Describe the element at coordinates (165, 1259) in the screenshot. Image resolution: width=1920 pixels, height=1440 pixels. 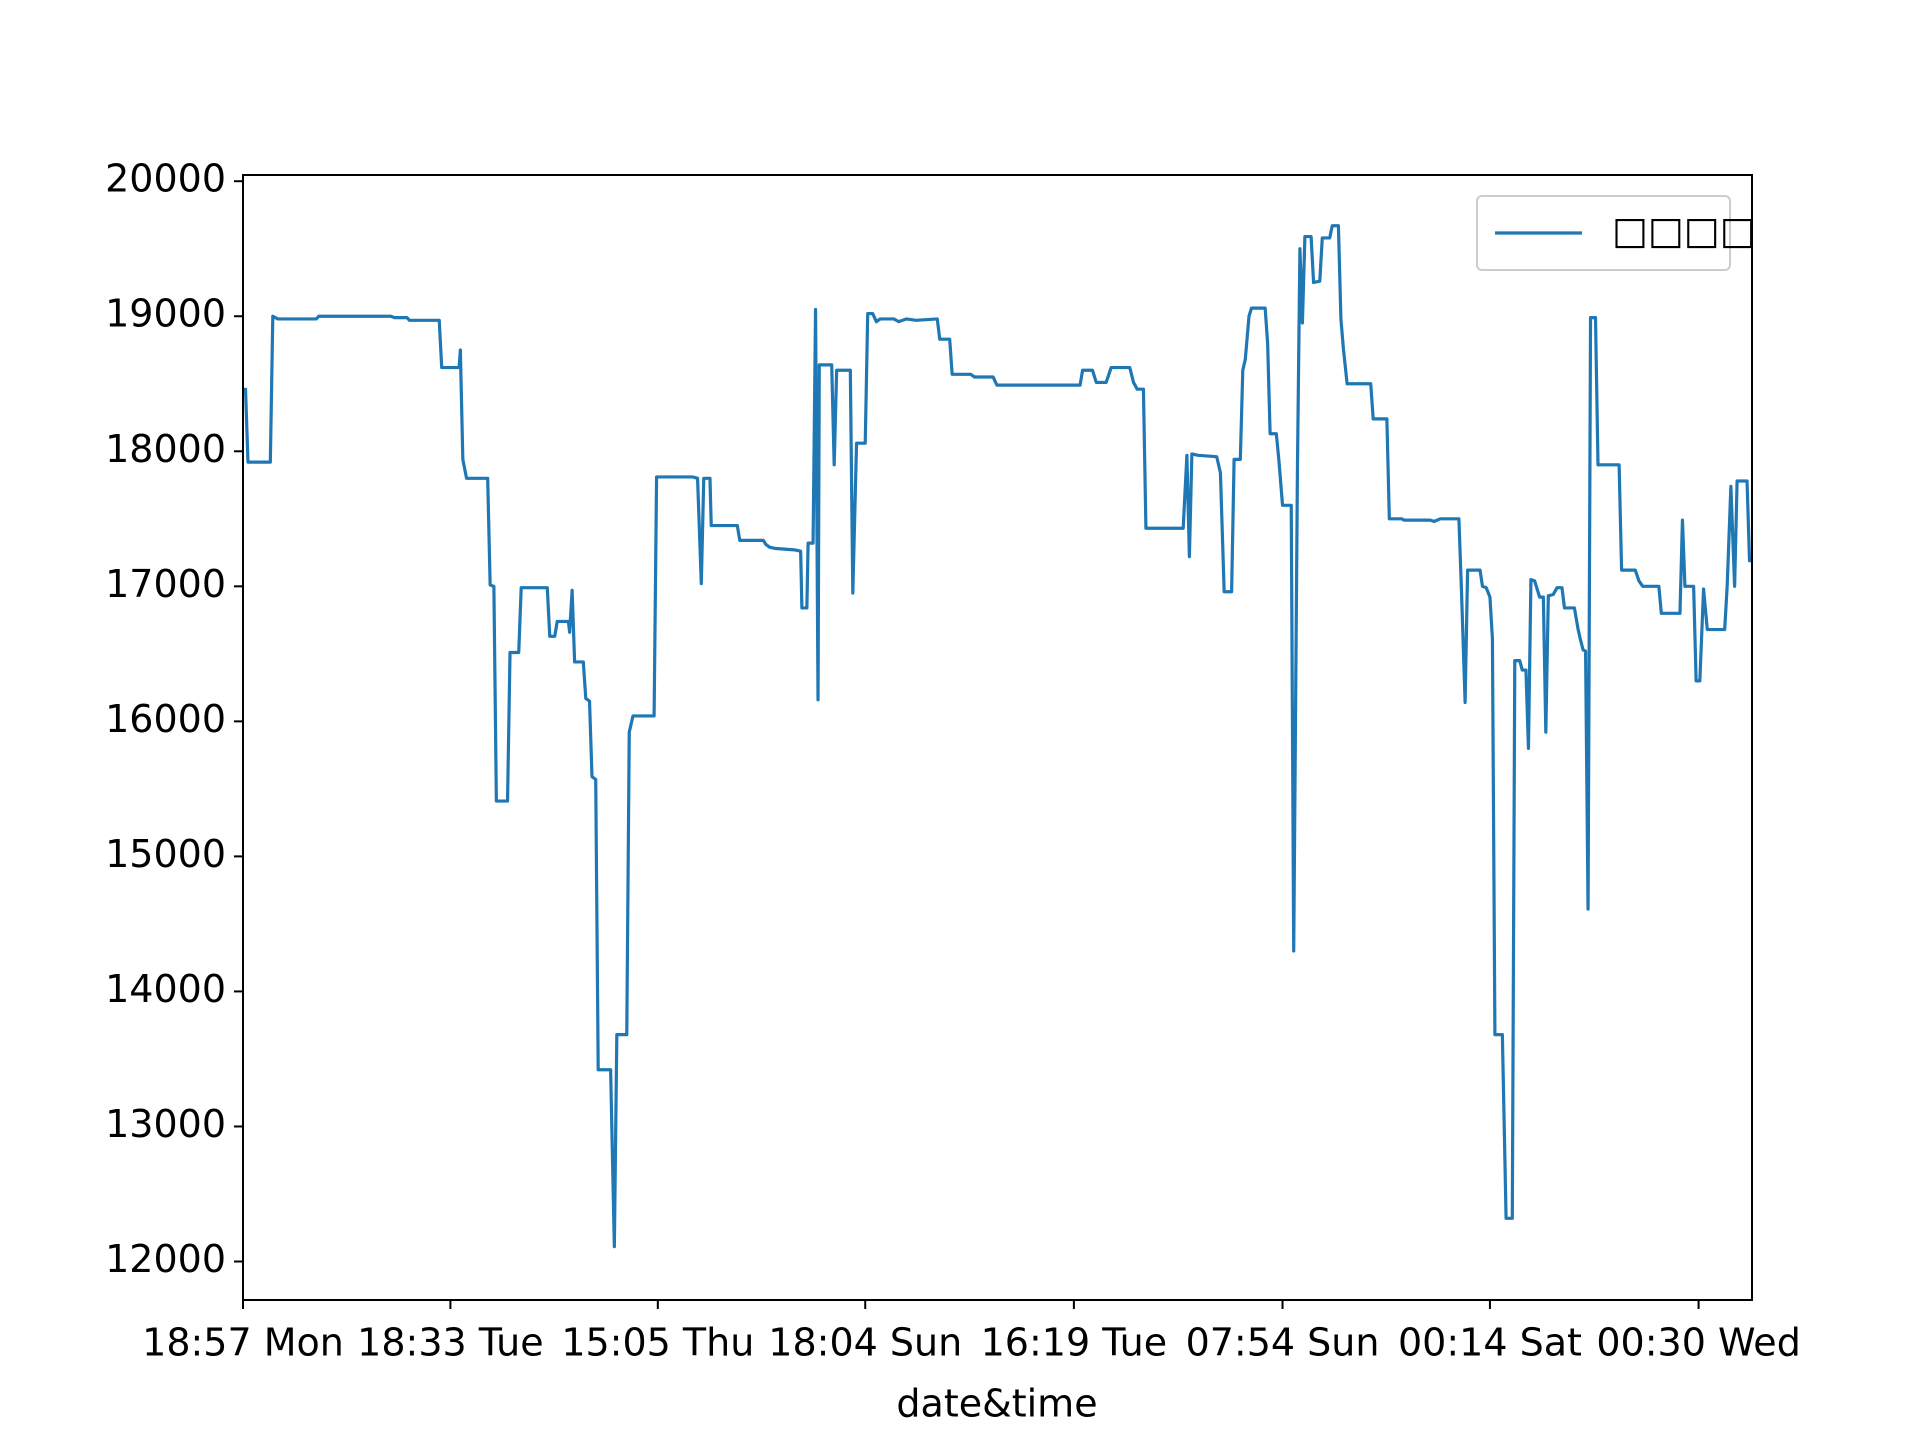
I see `y-tick-label: 12000` at that location.